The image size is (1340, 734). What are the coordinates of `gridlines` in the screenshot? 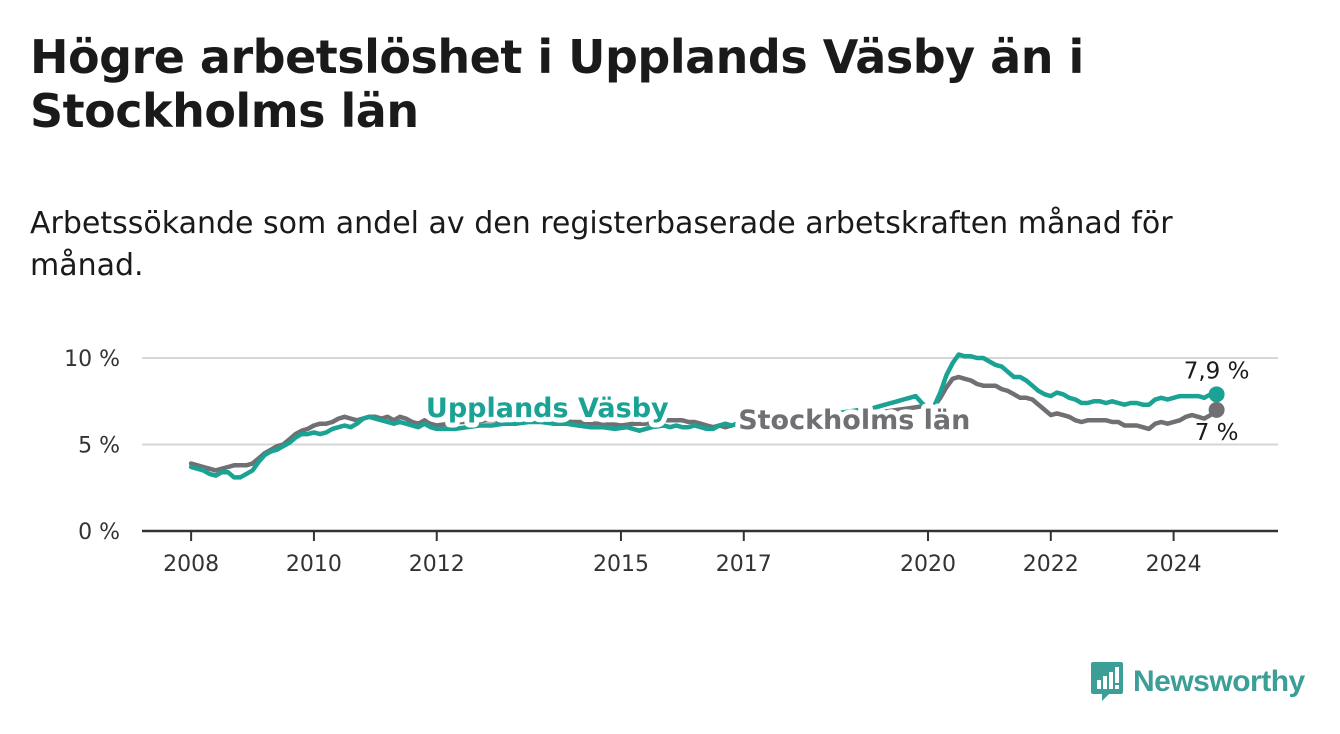 It's located at (710, 401).